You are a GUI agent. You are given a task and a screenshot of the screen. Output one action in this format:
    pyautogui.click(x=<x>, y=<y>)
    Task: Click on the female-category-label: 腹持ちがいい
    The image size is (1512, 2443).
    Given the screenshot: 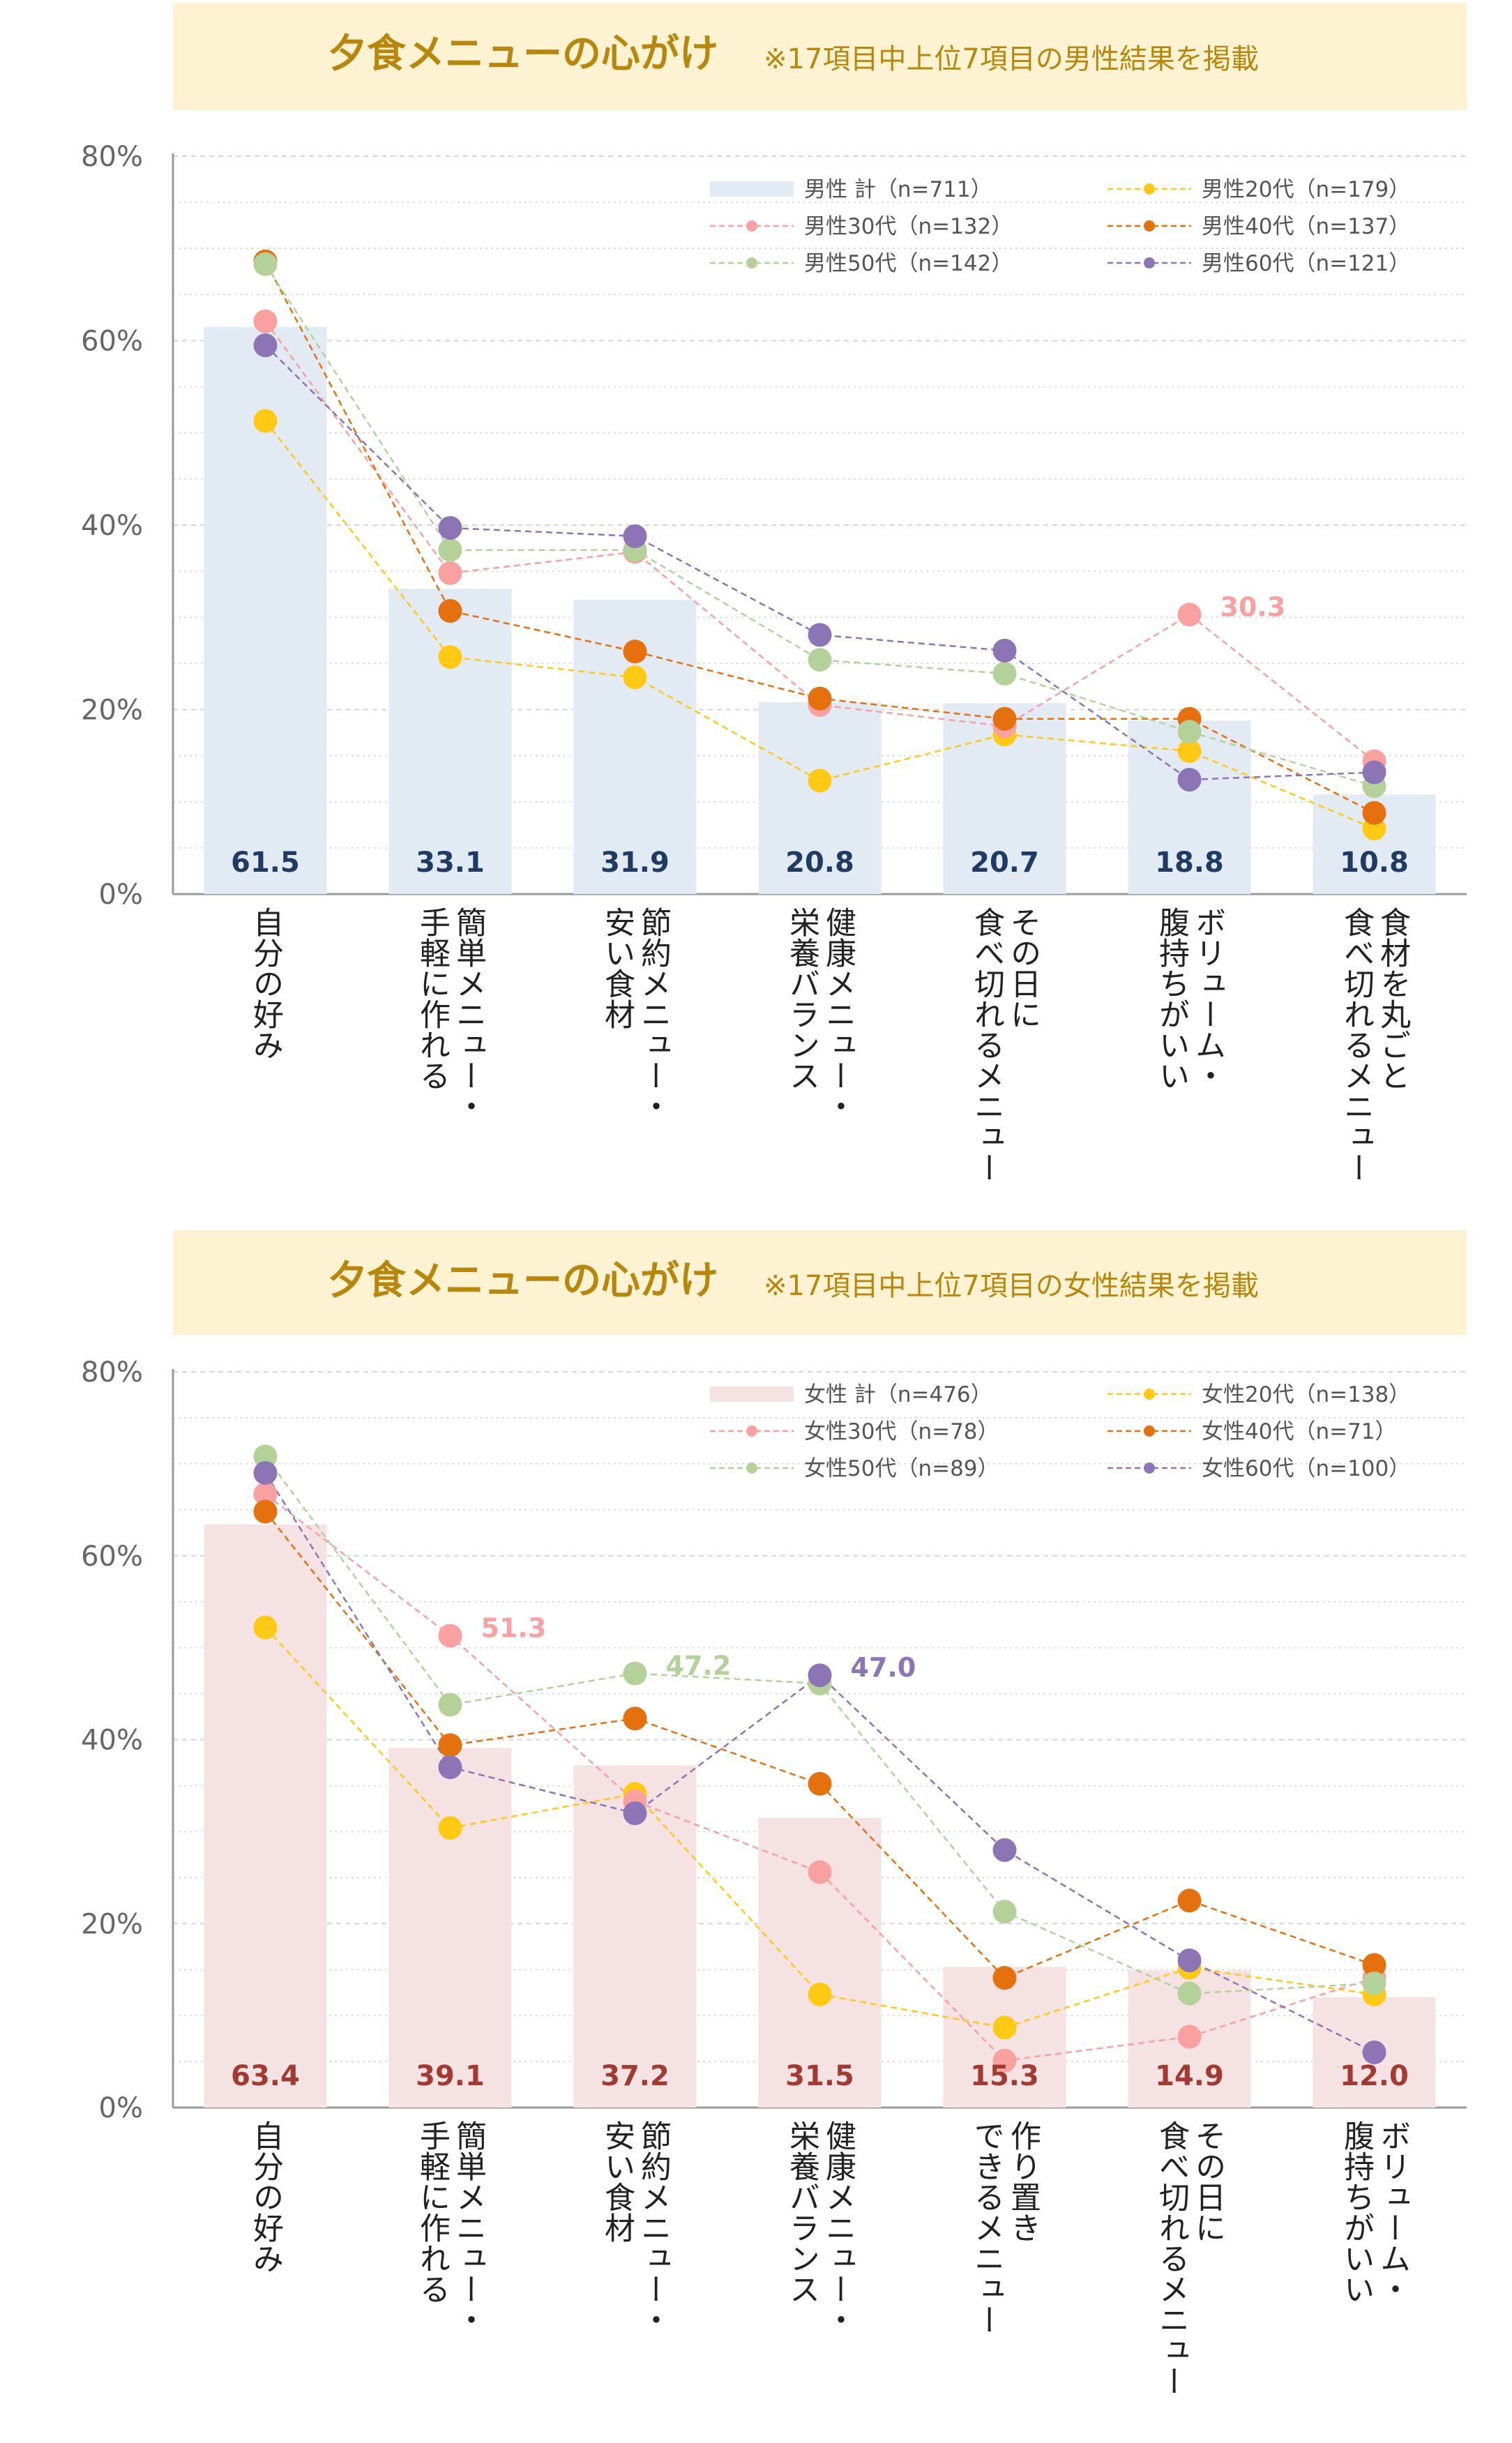 What is the action you would take?
    pyautogui.click(x=1356, y=2212)
    